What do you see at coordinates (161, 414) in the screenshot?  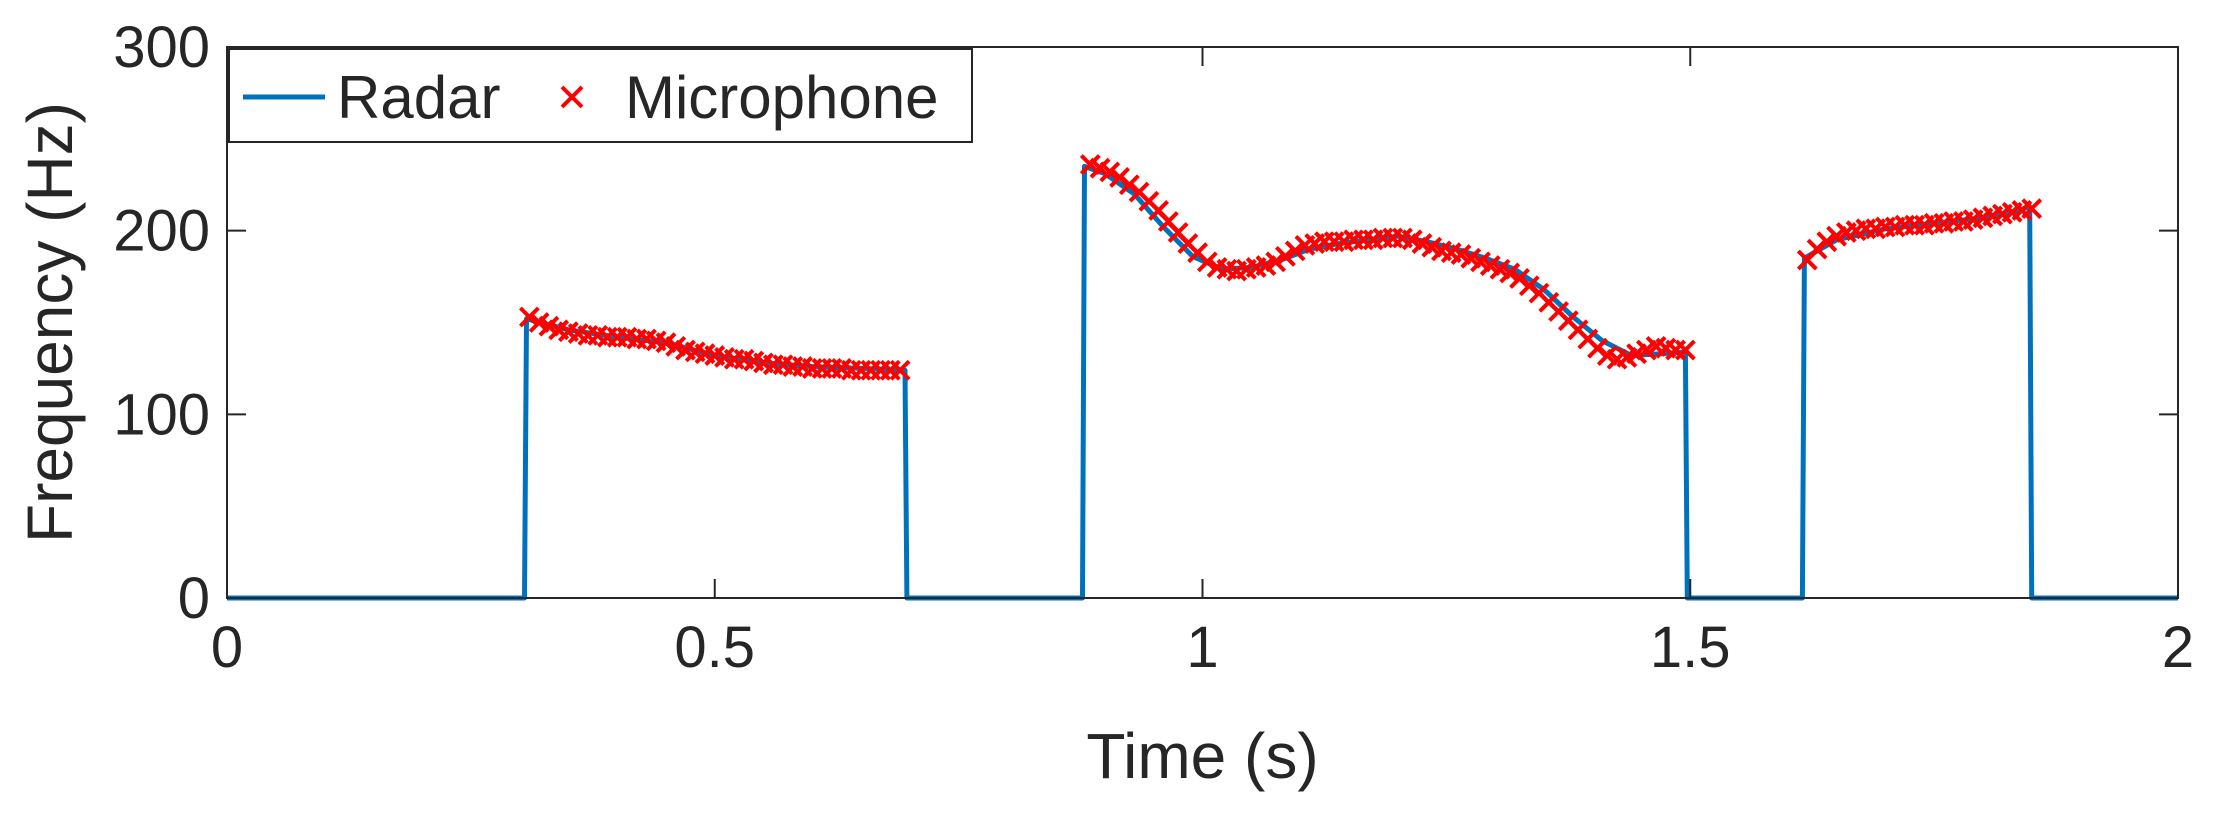 I see `y-tick-label: 100` at bounding box center [161, 414].